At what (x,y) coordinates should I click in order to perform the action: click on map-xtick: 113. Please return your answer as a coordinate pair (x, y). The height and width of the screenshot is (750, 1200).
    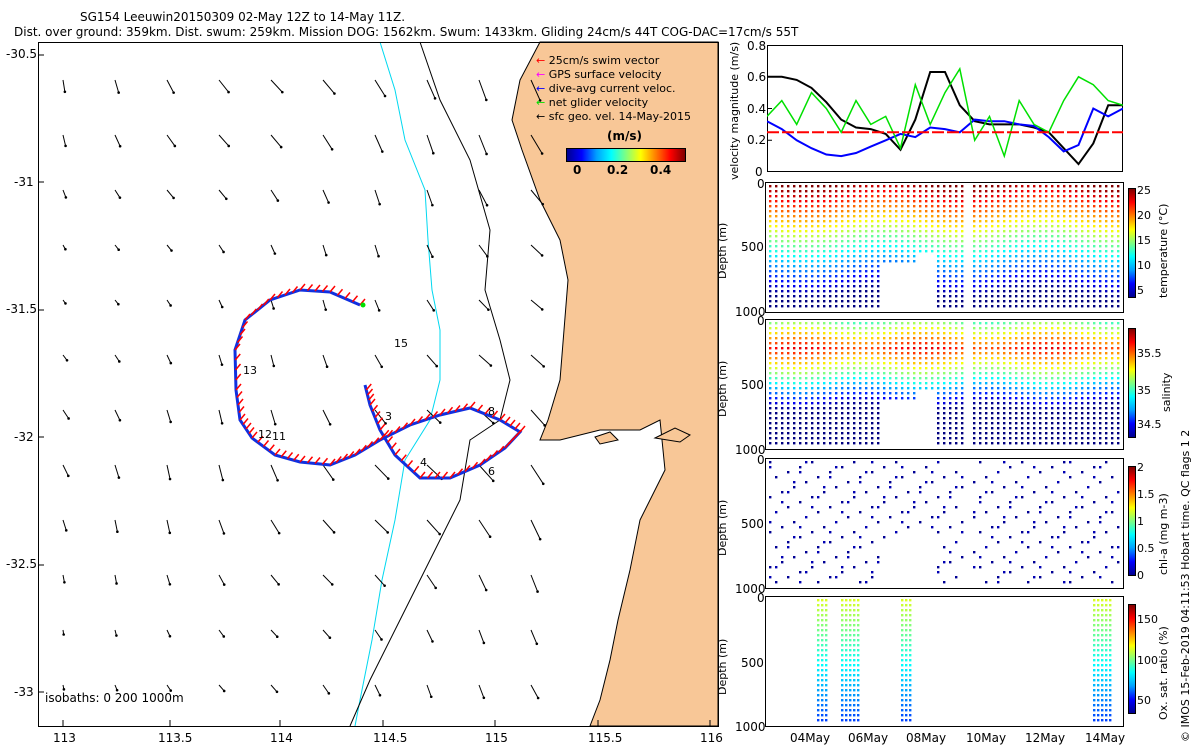
    Looking at the image, I should click on (64, 738).